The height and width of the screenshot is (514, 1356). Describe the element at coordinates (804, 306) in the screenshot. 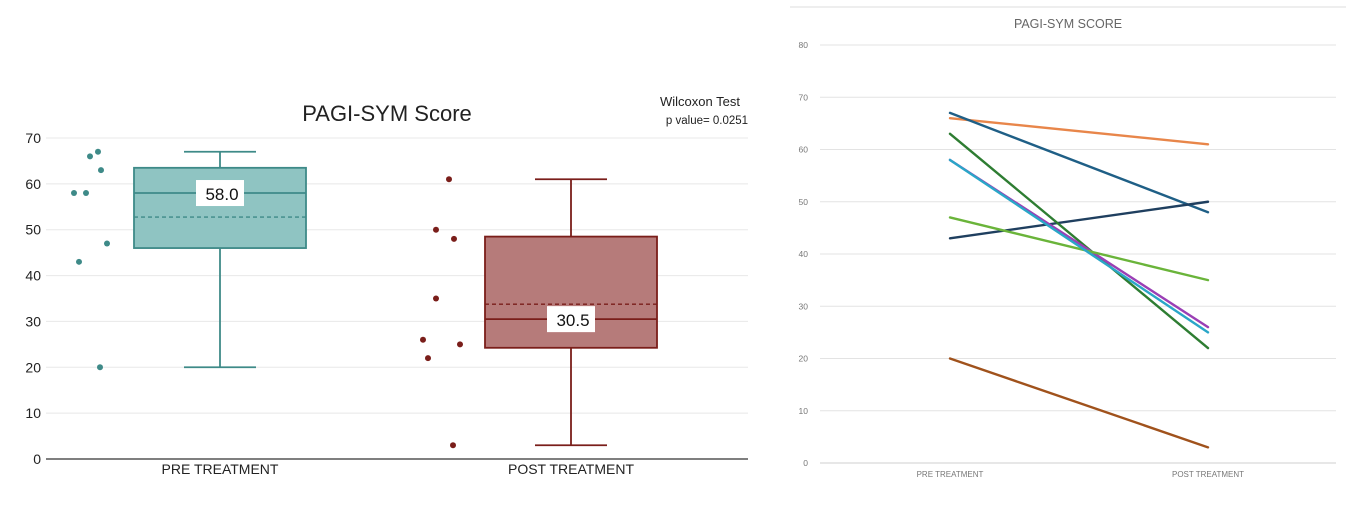

I see `right-y-tick-label: 30` at that location.